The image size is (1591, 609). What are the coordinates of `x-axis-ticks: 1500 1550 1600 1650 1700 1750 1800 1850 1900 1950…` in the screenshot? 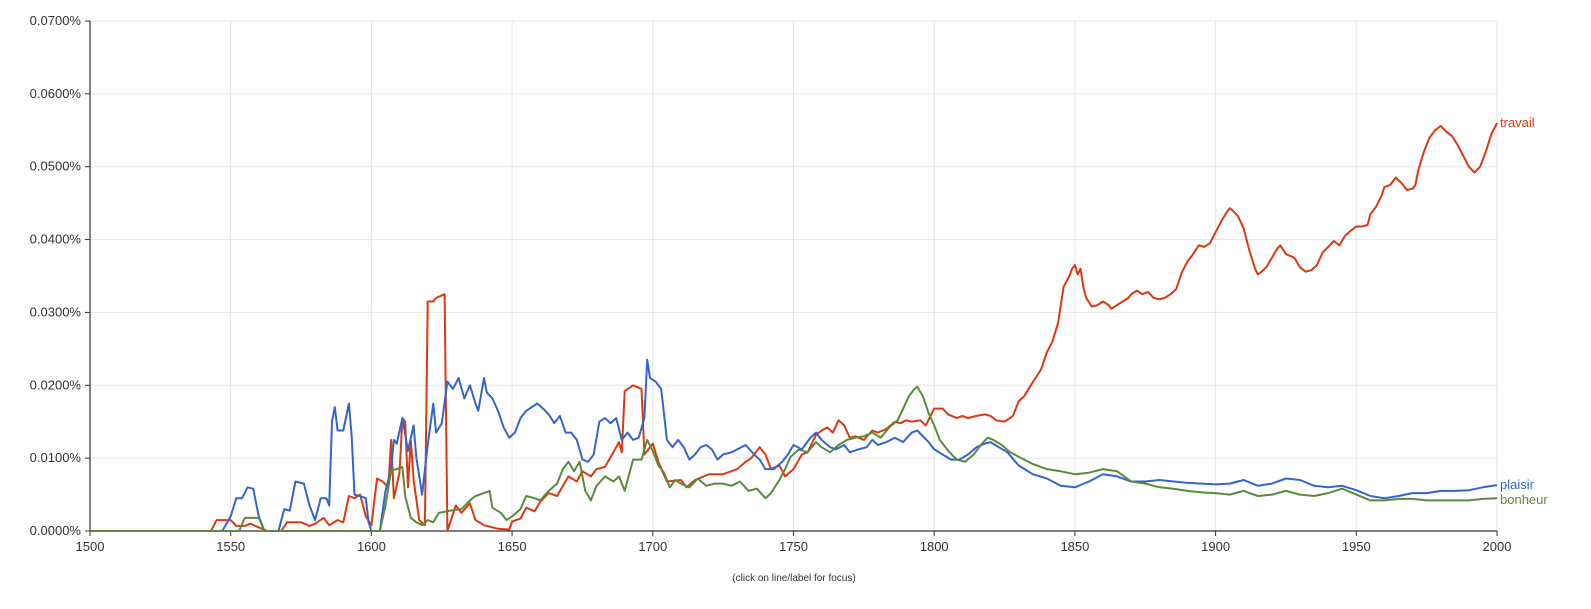 It's located at (794, 542).